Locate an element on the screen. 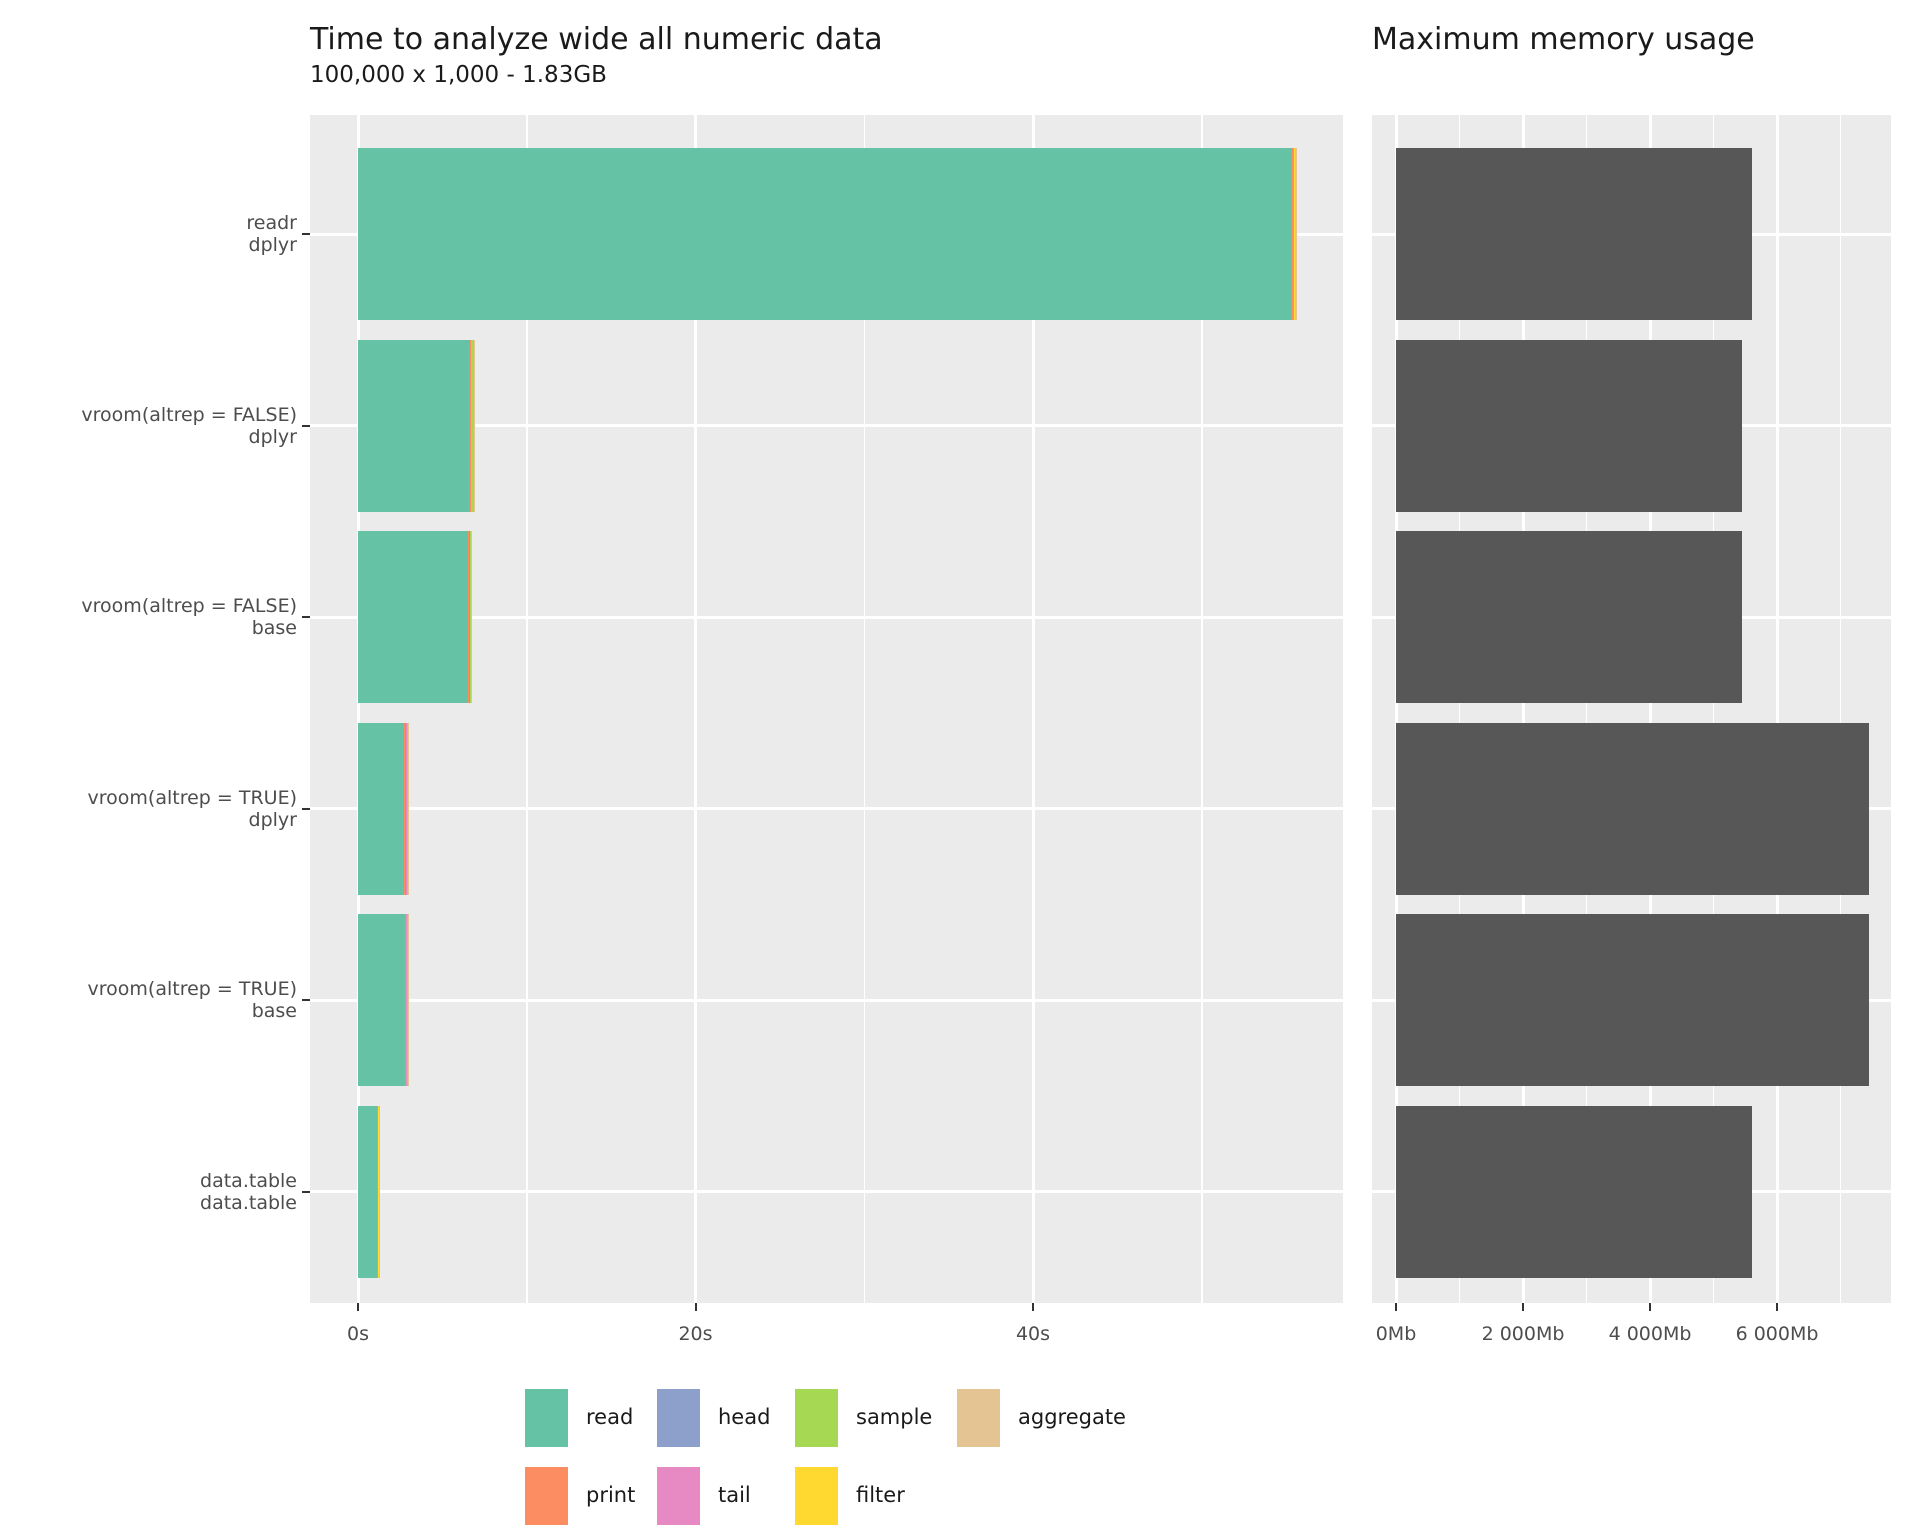 The width and height of the screenshot is (1920, 1536). time-bar-segment-head is located at coordinates (405, 808).